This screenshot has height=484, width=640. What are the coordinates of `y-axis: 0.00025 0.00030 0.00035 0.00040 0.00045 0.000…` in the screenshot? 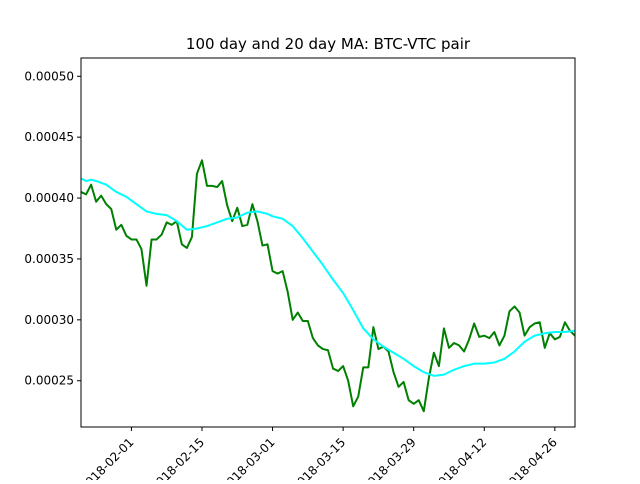 It's located at (52, 228).